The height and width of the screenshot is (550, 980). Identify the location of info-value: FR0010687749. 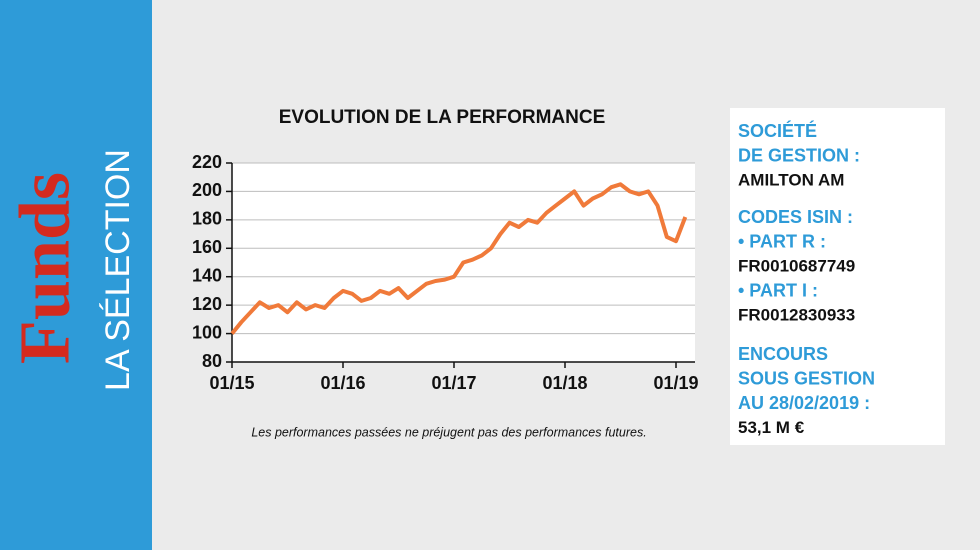
(796, 265).